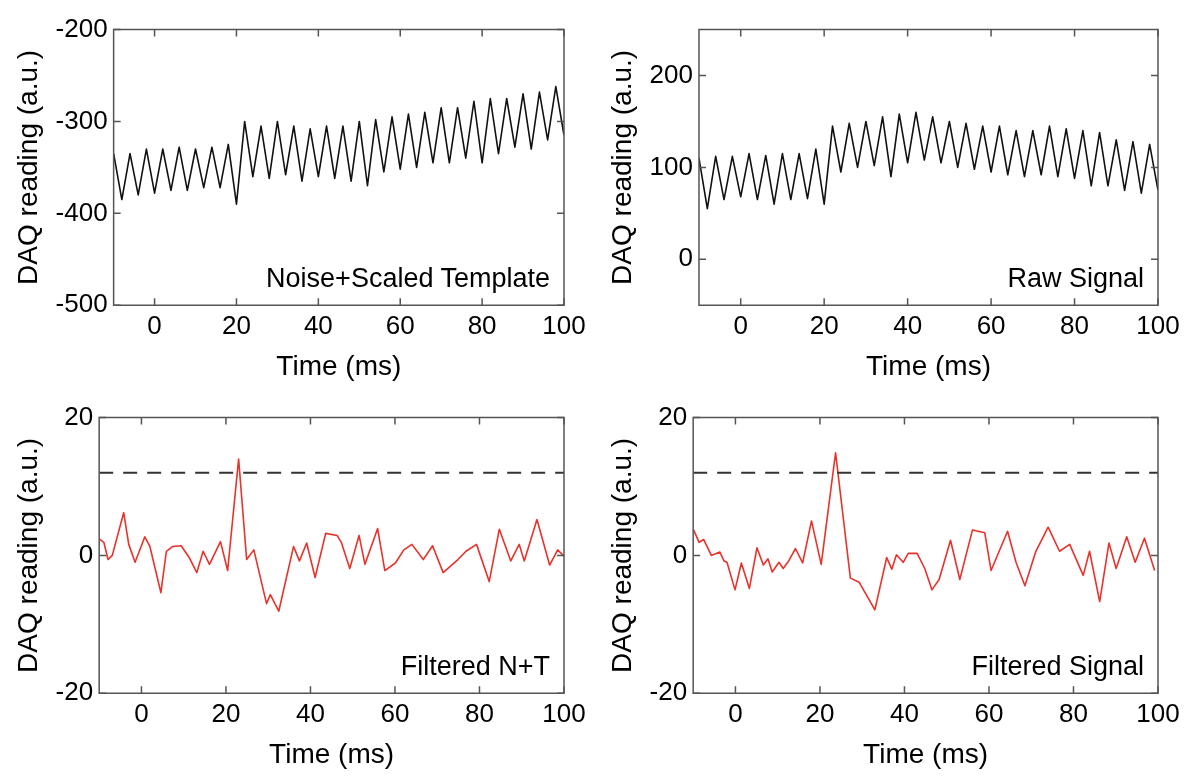  What do you see at coordinates (81, 303) in the screenshot?
I see `y-tick-label: -500` at bounding box center [81, 303].